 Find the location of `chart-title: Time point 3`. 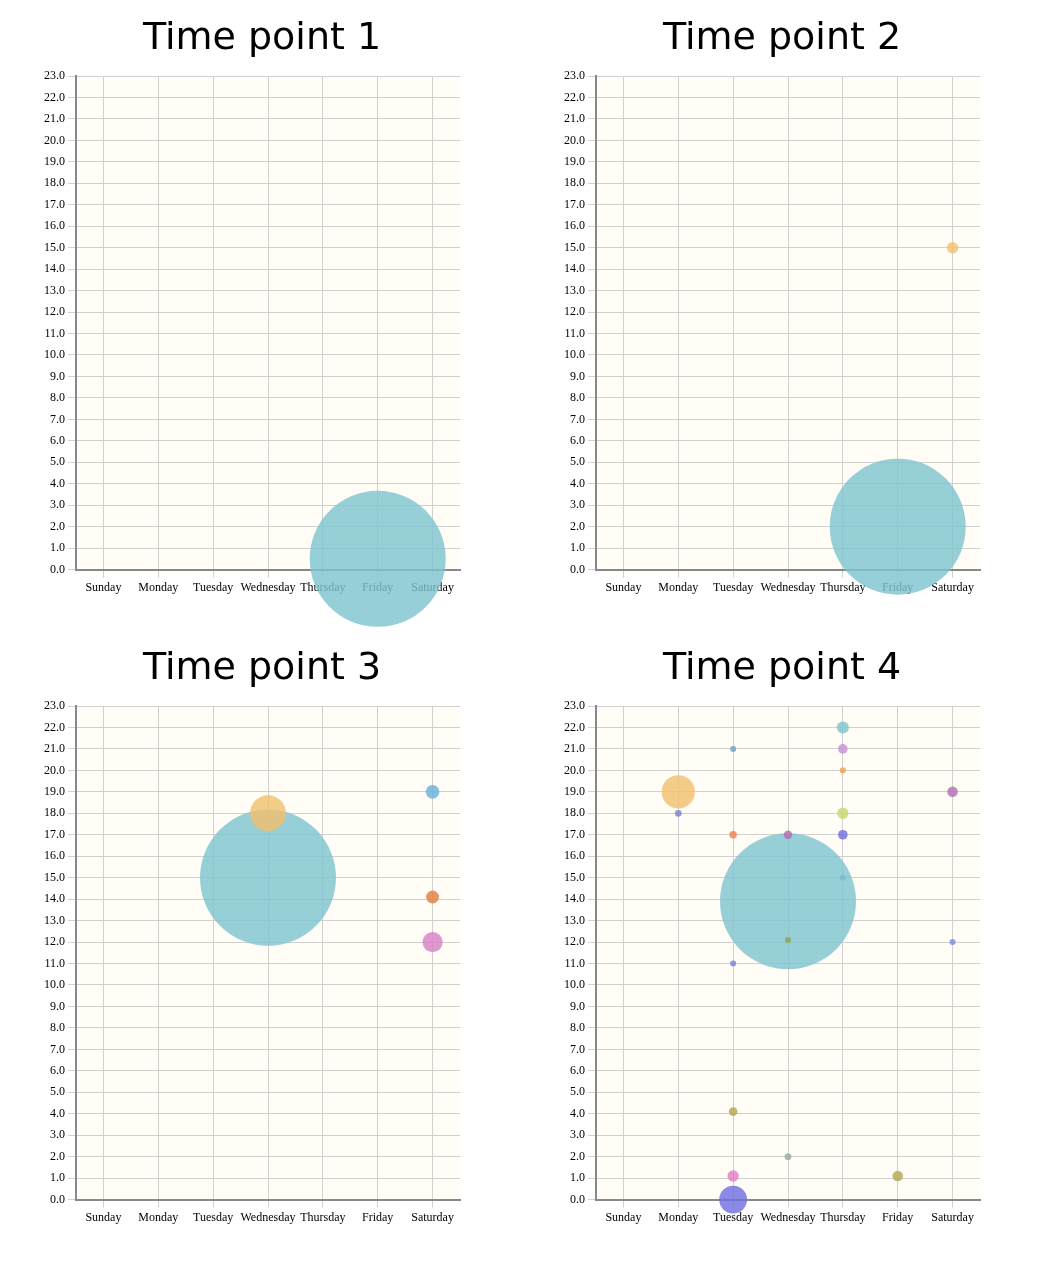

chart-title: Time point 3 is located at coordinates (261, 666).